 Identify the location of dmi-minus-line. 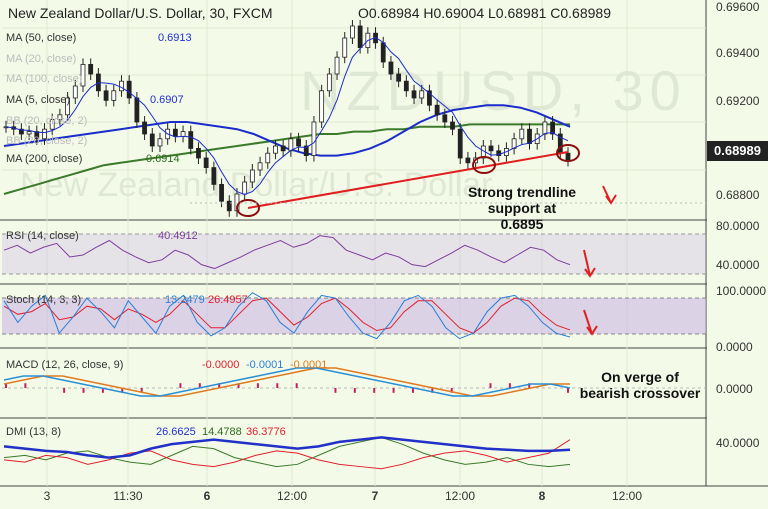
(287, 454).